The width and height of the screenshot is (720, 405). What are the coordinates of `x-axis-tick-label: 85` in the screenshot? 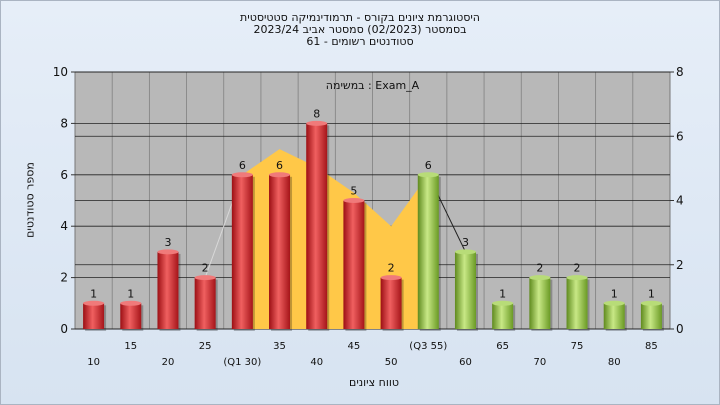 It's located at (651, 346).